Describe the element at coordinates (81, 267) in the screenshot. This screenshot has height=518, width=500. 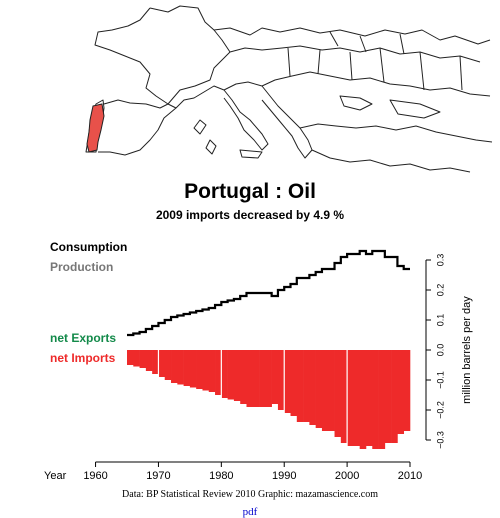
I see `legend-production: Production` at that location.